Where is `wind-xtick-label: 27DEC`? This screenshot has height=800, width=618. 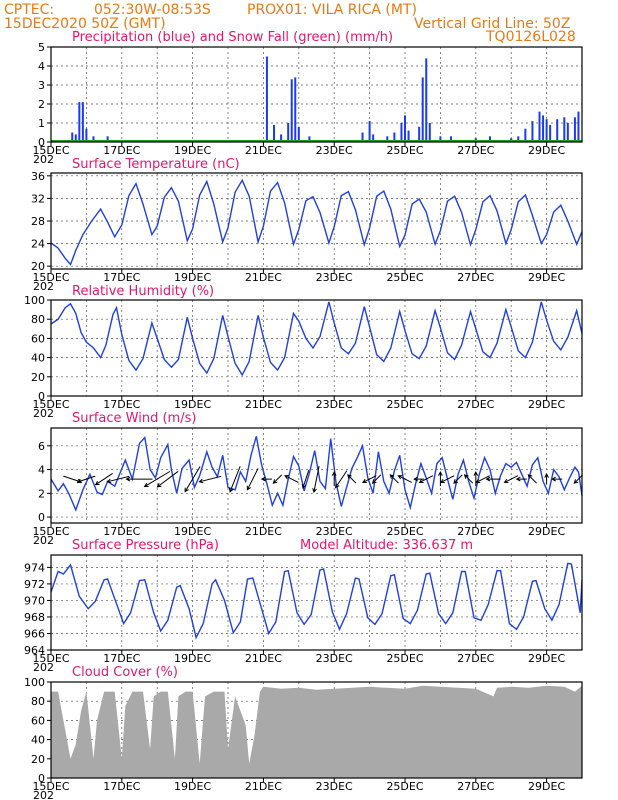 wind-xtick-label: 27DEC is located at coordinates (475, 531).